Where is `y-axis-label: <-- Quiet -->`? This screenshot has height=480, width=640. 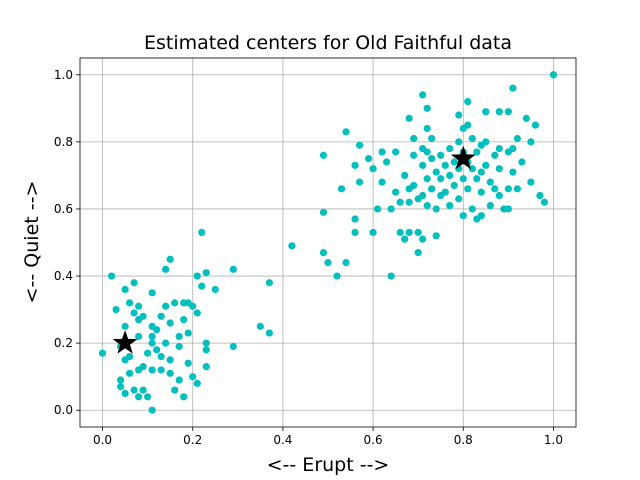 y-axis-label: <-- Quiet --> is located at coordinates (32, 242).